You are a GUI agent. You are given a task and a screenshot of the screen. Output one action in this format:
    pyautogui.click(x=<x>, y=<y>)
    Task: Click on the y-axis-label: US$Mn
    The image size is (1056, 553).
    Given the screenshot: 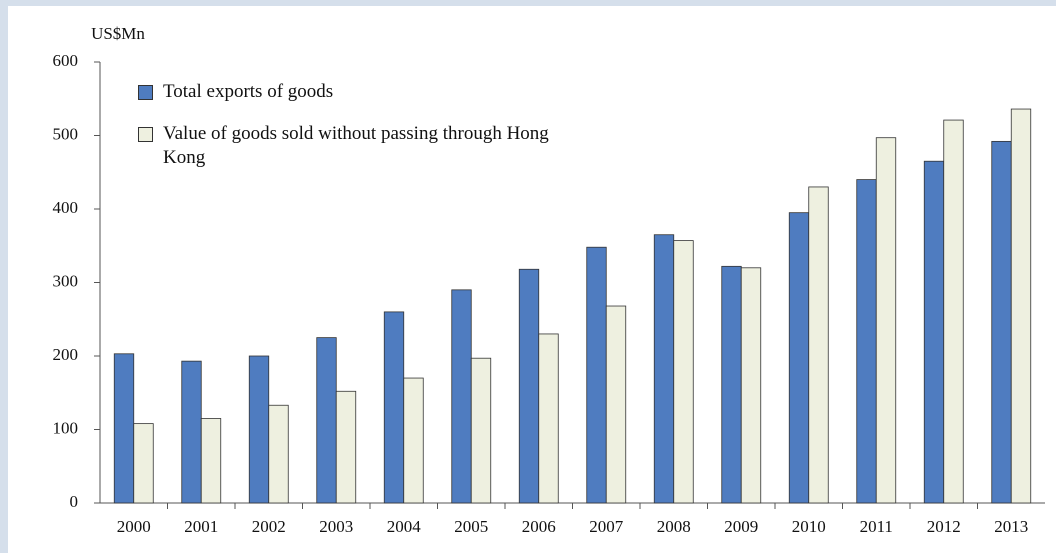 What is the action you would take?
    pyautogui.click(x=118, y=33)
    